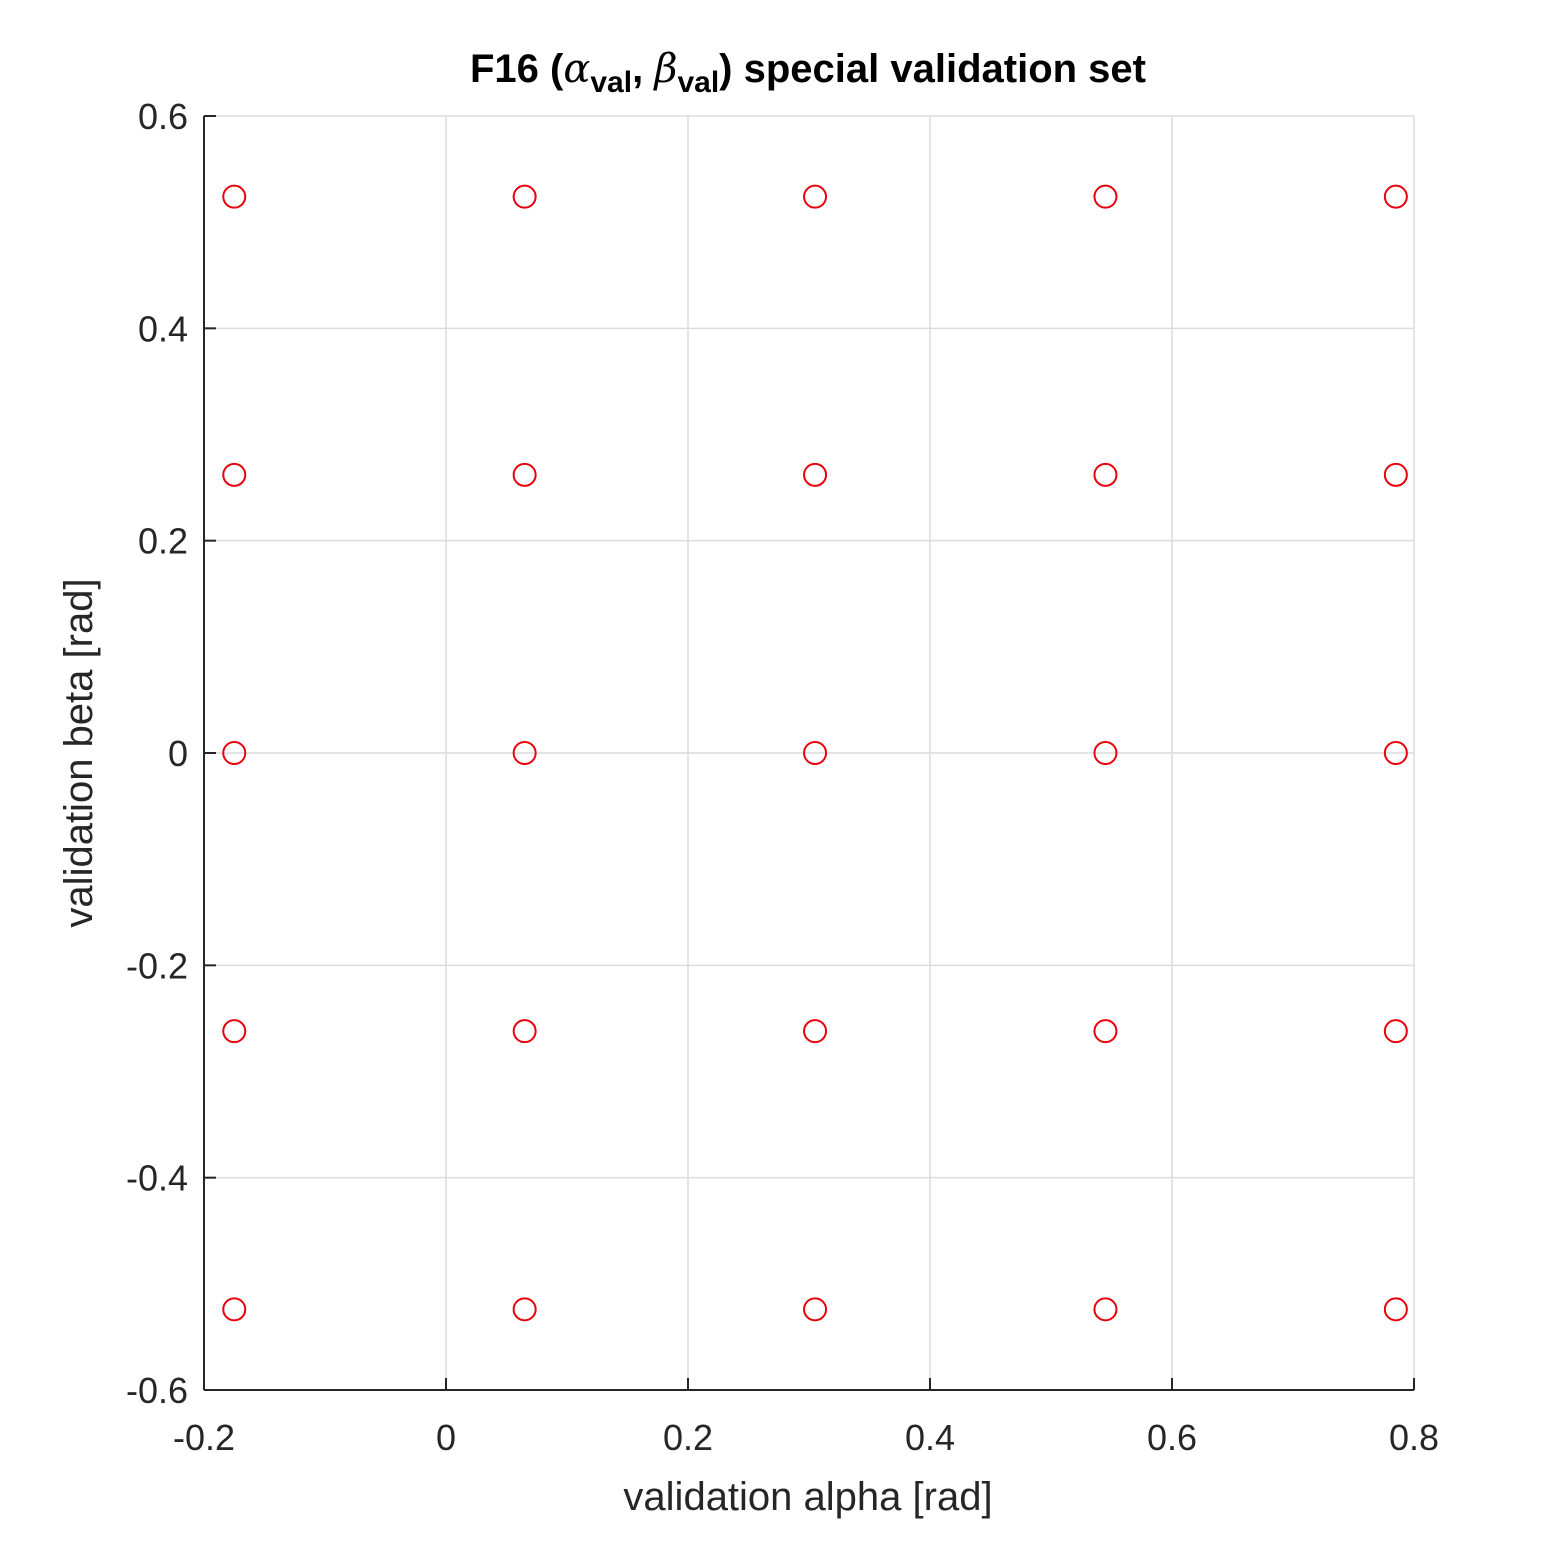 The width and height of the screenshot is (1563, 1563). Describe the element at coordinates (204, 1437) in the screenshot. I see `x-tick-label: -0.2` at that location.